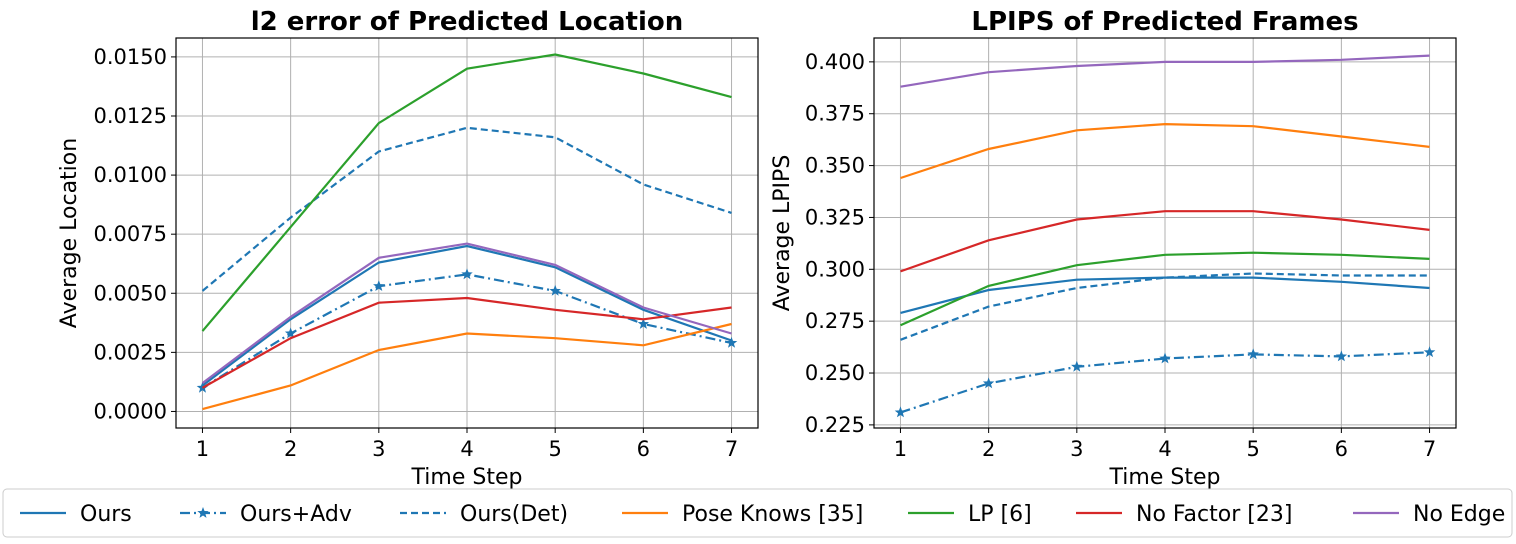  What do you see at coordinates (835, 114) in the screenshot?
I see `y-tick-label: 0.375` at bounding box center [835, 114].